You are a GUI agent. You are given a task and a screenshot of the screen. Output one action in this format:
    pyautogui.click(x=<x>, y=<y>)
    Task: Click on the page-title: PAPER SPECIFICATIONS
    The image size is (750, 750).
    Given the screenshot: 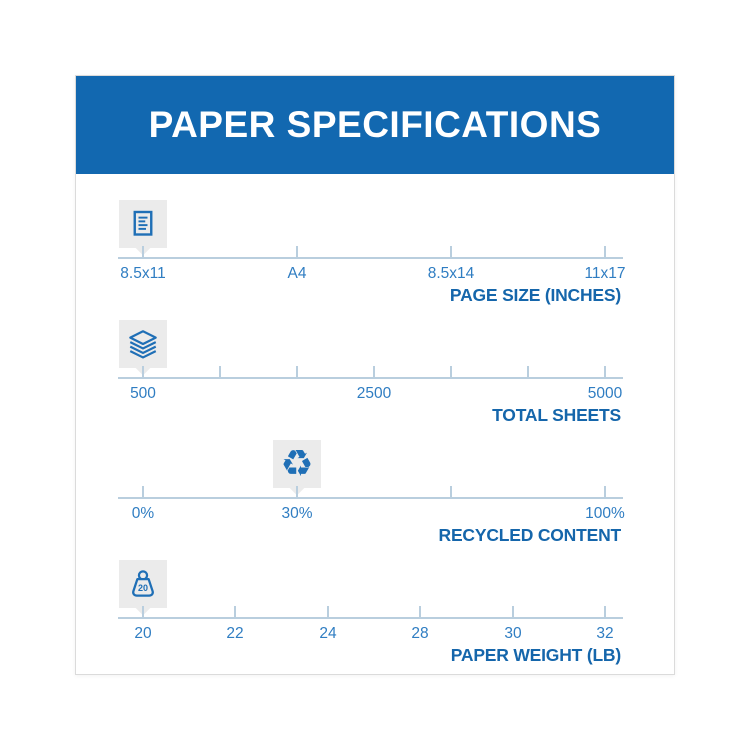 What is the action you would take?
    pyautogui.click(x=375, y=124)
    